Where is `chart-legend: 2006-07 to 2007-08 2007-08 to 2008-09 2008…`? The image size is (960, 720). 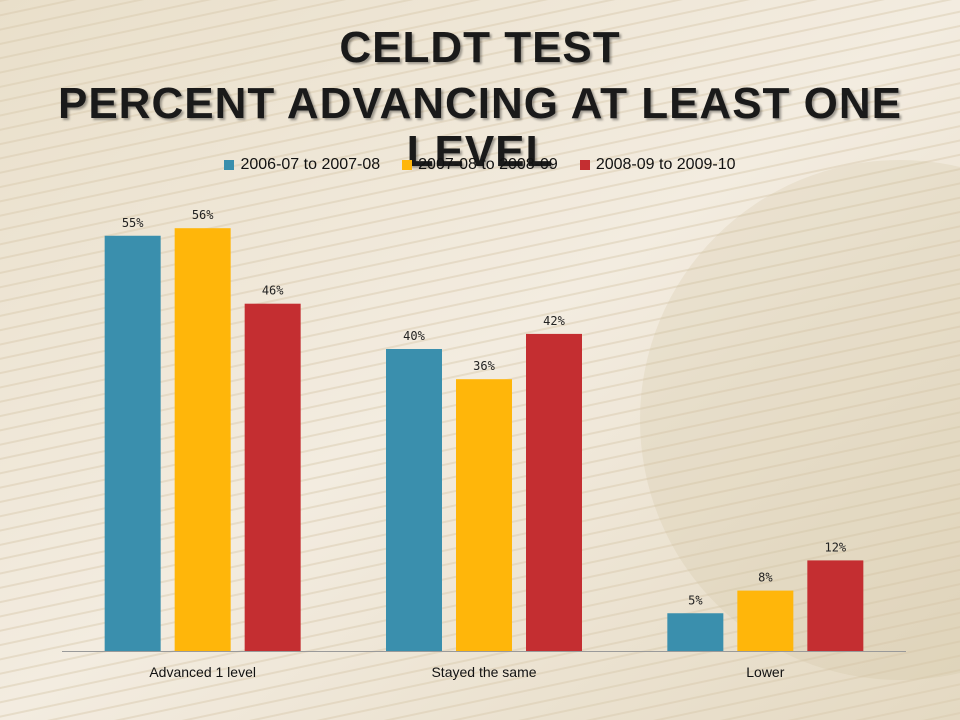
chart-legend: 2006-07 to 2007-08 2007-08 to 2008-09 2008… is located at coordinates (480, 165).